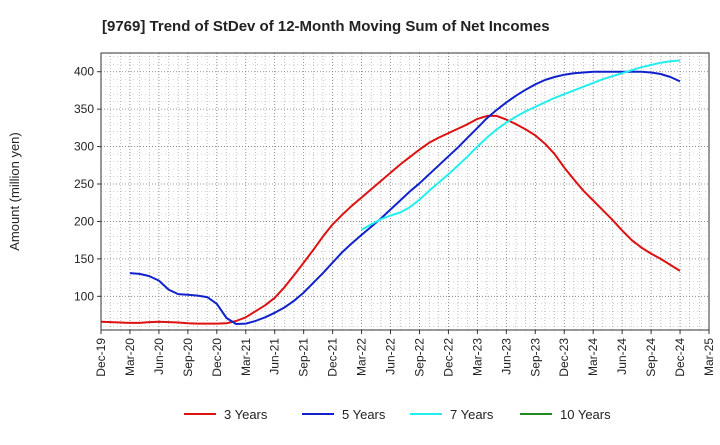 Image resolution: width=720 pixels, height=445 pixels. Describe the element at coordinates (84, 296) in the screenshot. I see `y-tick-label: 100` at that location.